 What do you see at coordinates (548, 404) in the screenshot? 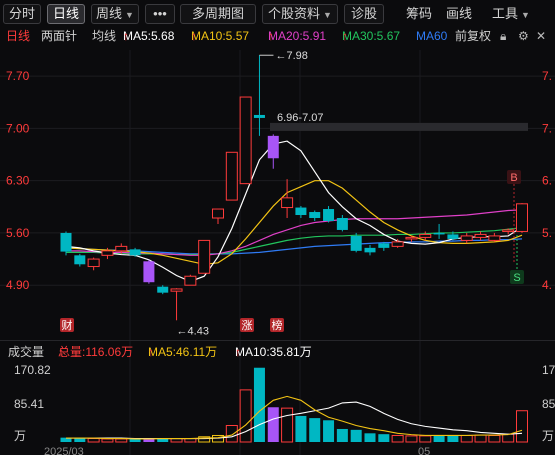
I see `volume-tick-label-right: 85` at bounding box center [548, 404].